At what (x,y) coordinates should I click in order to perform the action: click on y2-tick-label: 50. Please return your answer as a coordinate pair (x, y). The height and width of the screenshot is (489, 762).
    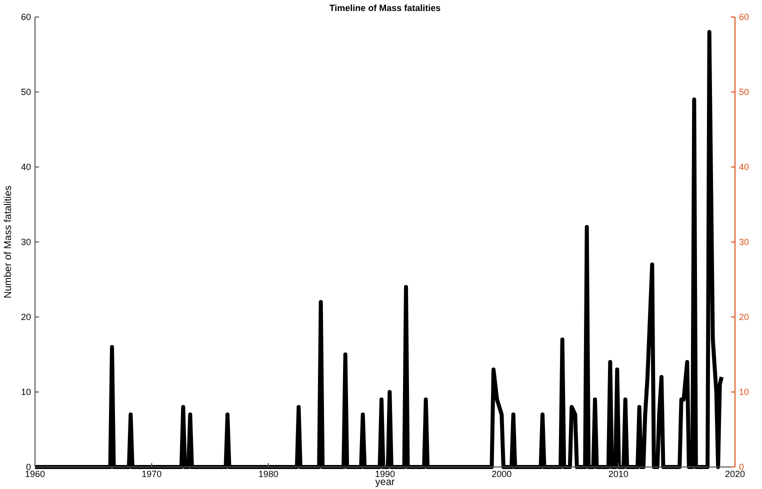
    Looking at the image, I should click on (744, 92).